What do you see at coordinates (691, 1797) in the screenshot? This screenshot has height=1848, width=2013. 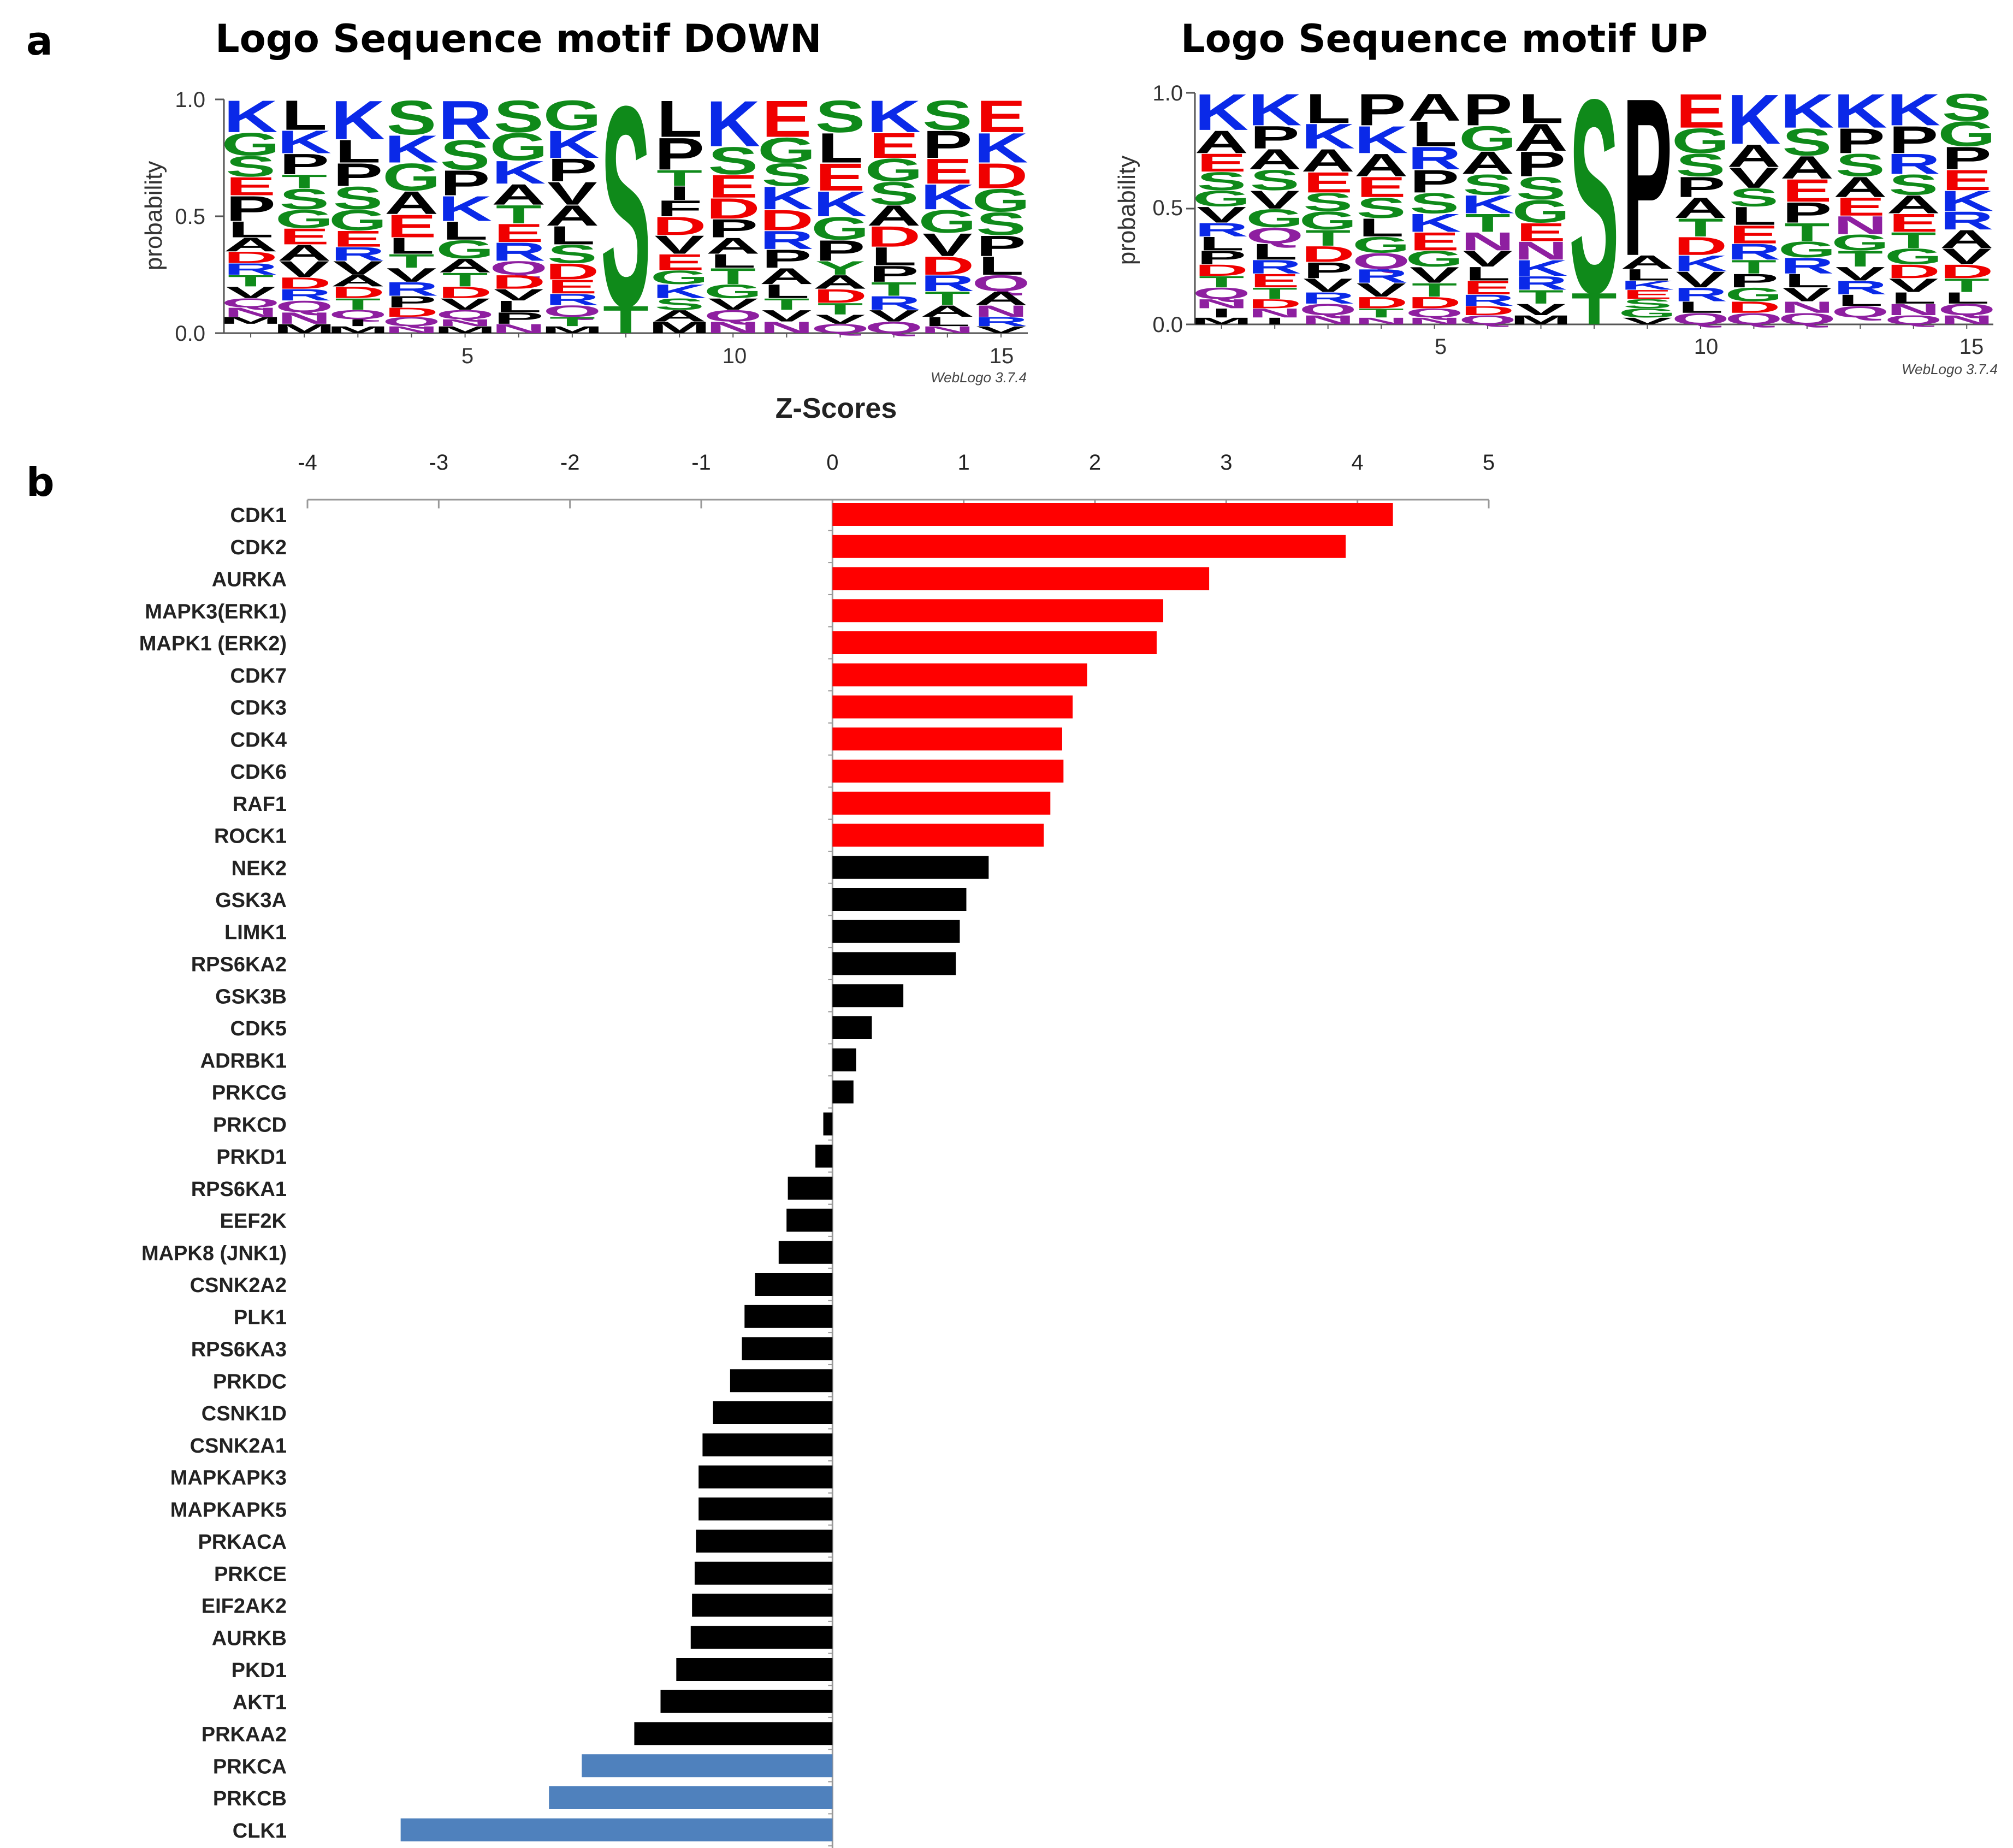 I see `bar-prkcb` at bounding box center [691, 1797].